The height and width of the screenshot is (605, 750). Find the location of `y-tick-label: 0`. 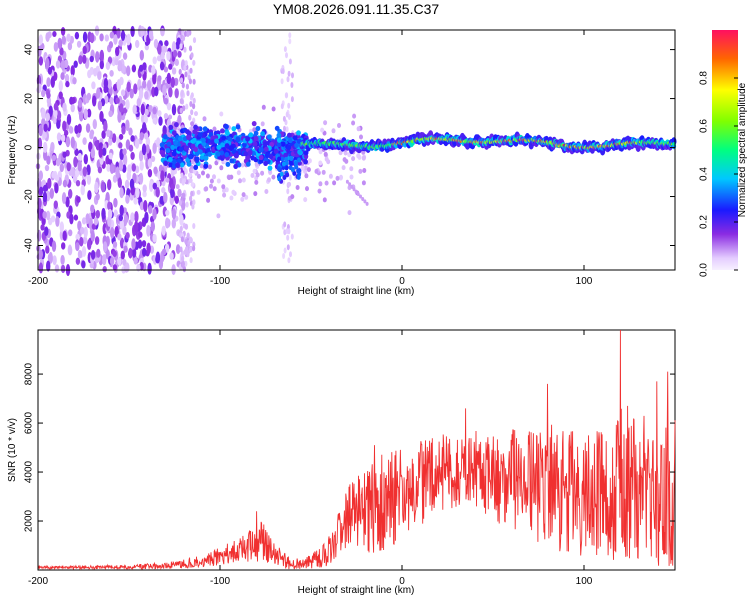

y-tick-label: 0 is located at coordinates (29, 147).